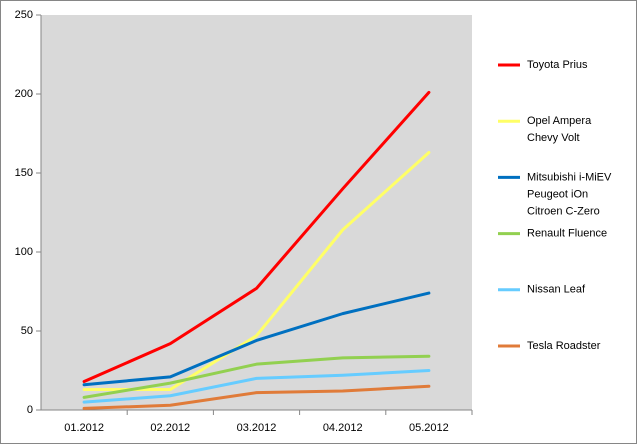 The height and width of the screenshot is (444, 637). What do you see at coordinates (559, 121) in the screenshot?
I see `legend-label: Opel Ampera` at bounding box center [559, 121].